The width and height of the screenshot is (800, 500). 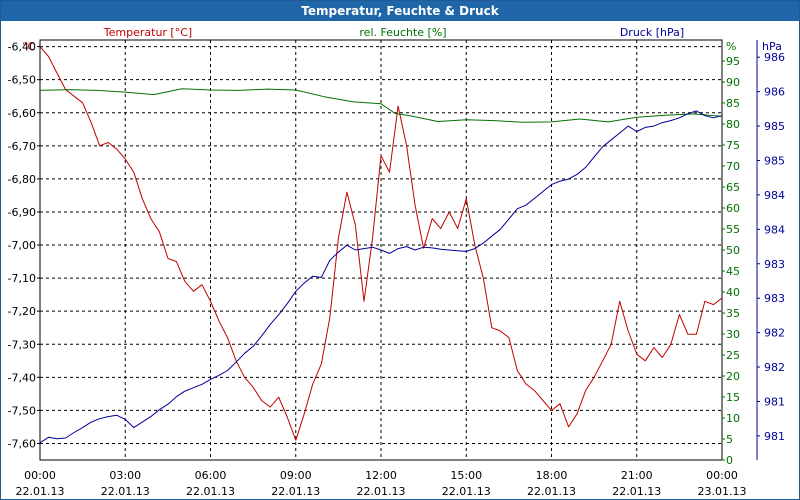 I want to click on humidity-tick-label: 25, so click(x=733, y=355).